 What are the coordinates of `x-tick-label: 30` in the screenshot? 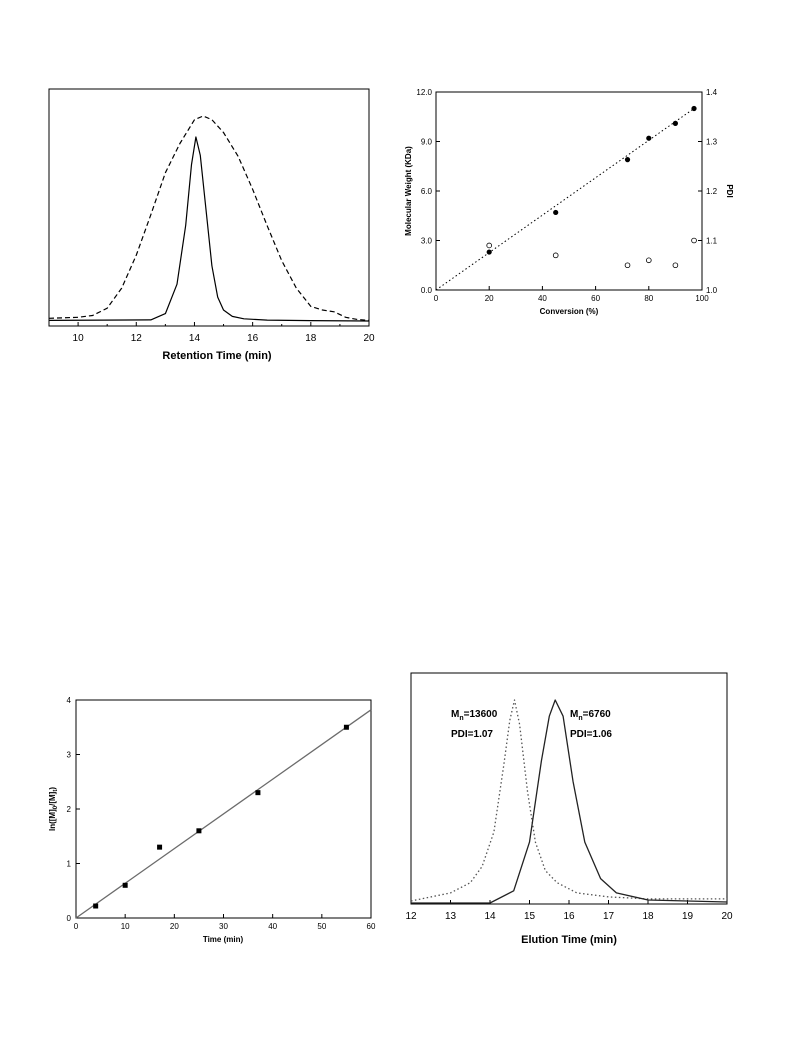 It's located at (223, 926).